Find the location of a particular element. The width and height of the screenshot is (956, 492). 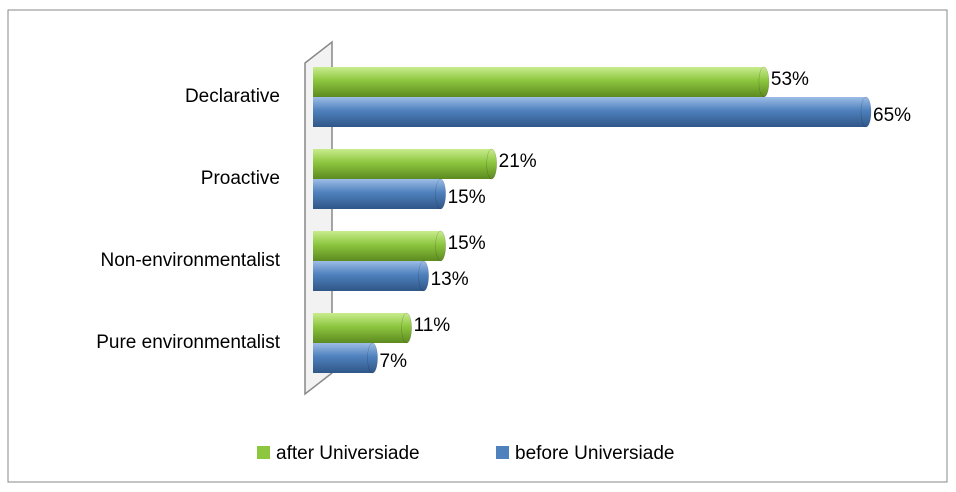

y-tick-label: Non-environmentalist is located at coordinates (190, 260).